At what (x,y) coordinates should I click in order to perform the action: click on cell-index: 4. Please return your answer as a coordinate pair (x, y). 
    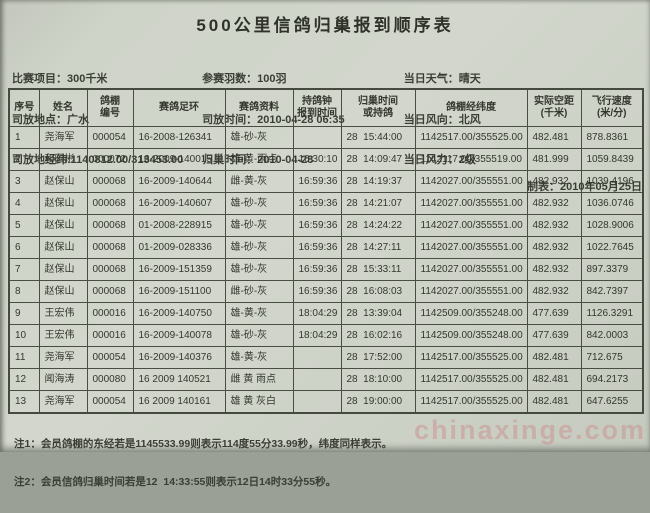
    Looking at the image, I should click on (24, 203).